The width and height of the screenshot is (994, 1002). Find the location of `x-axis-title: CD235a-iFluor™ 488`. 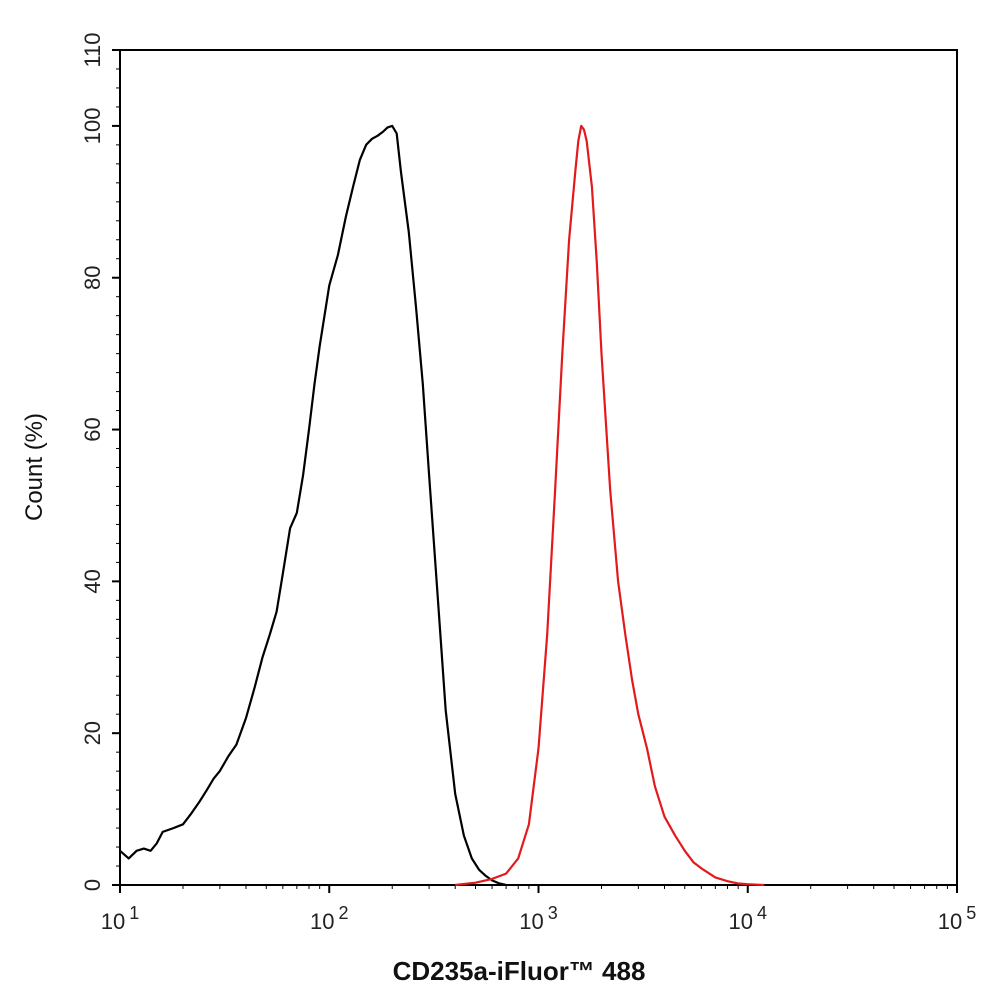

x-axis-title: CD235a-iFluor™ 488 is located at coordinates (519, 971).